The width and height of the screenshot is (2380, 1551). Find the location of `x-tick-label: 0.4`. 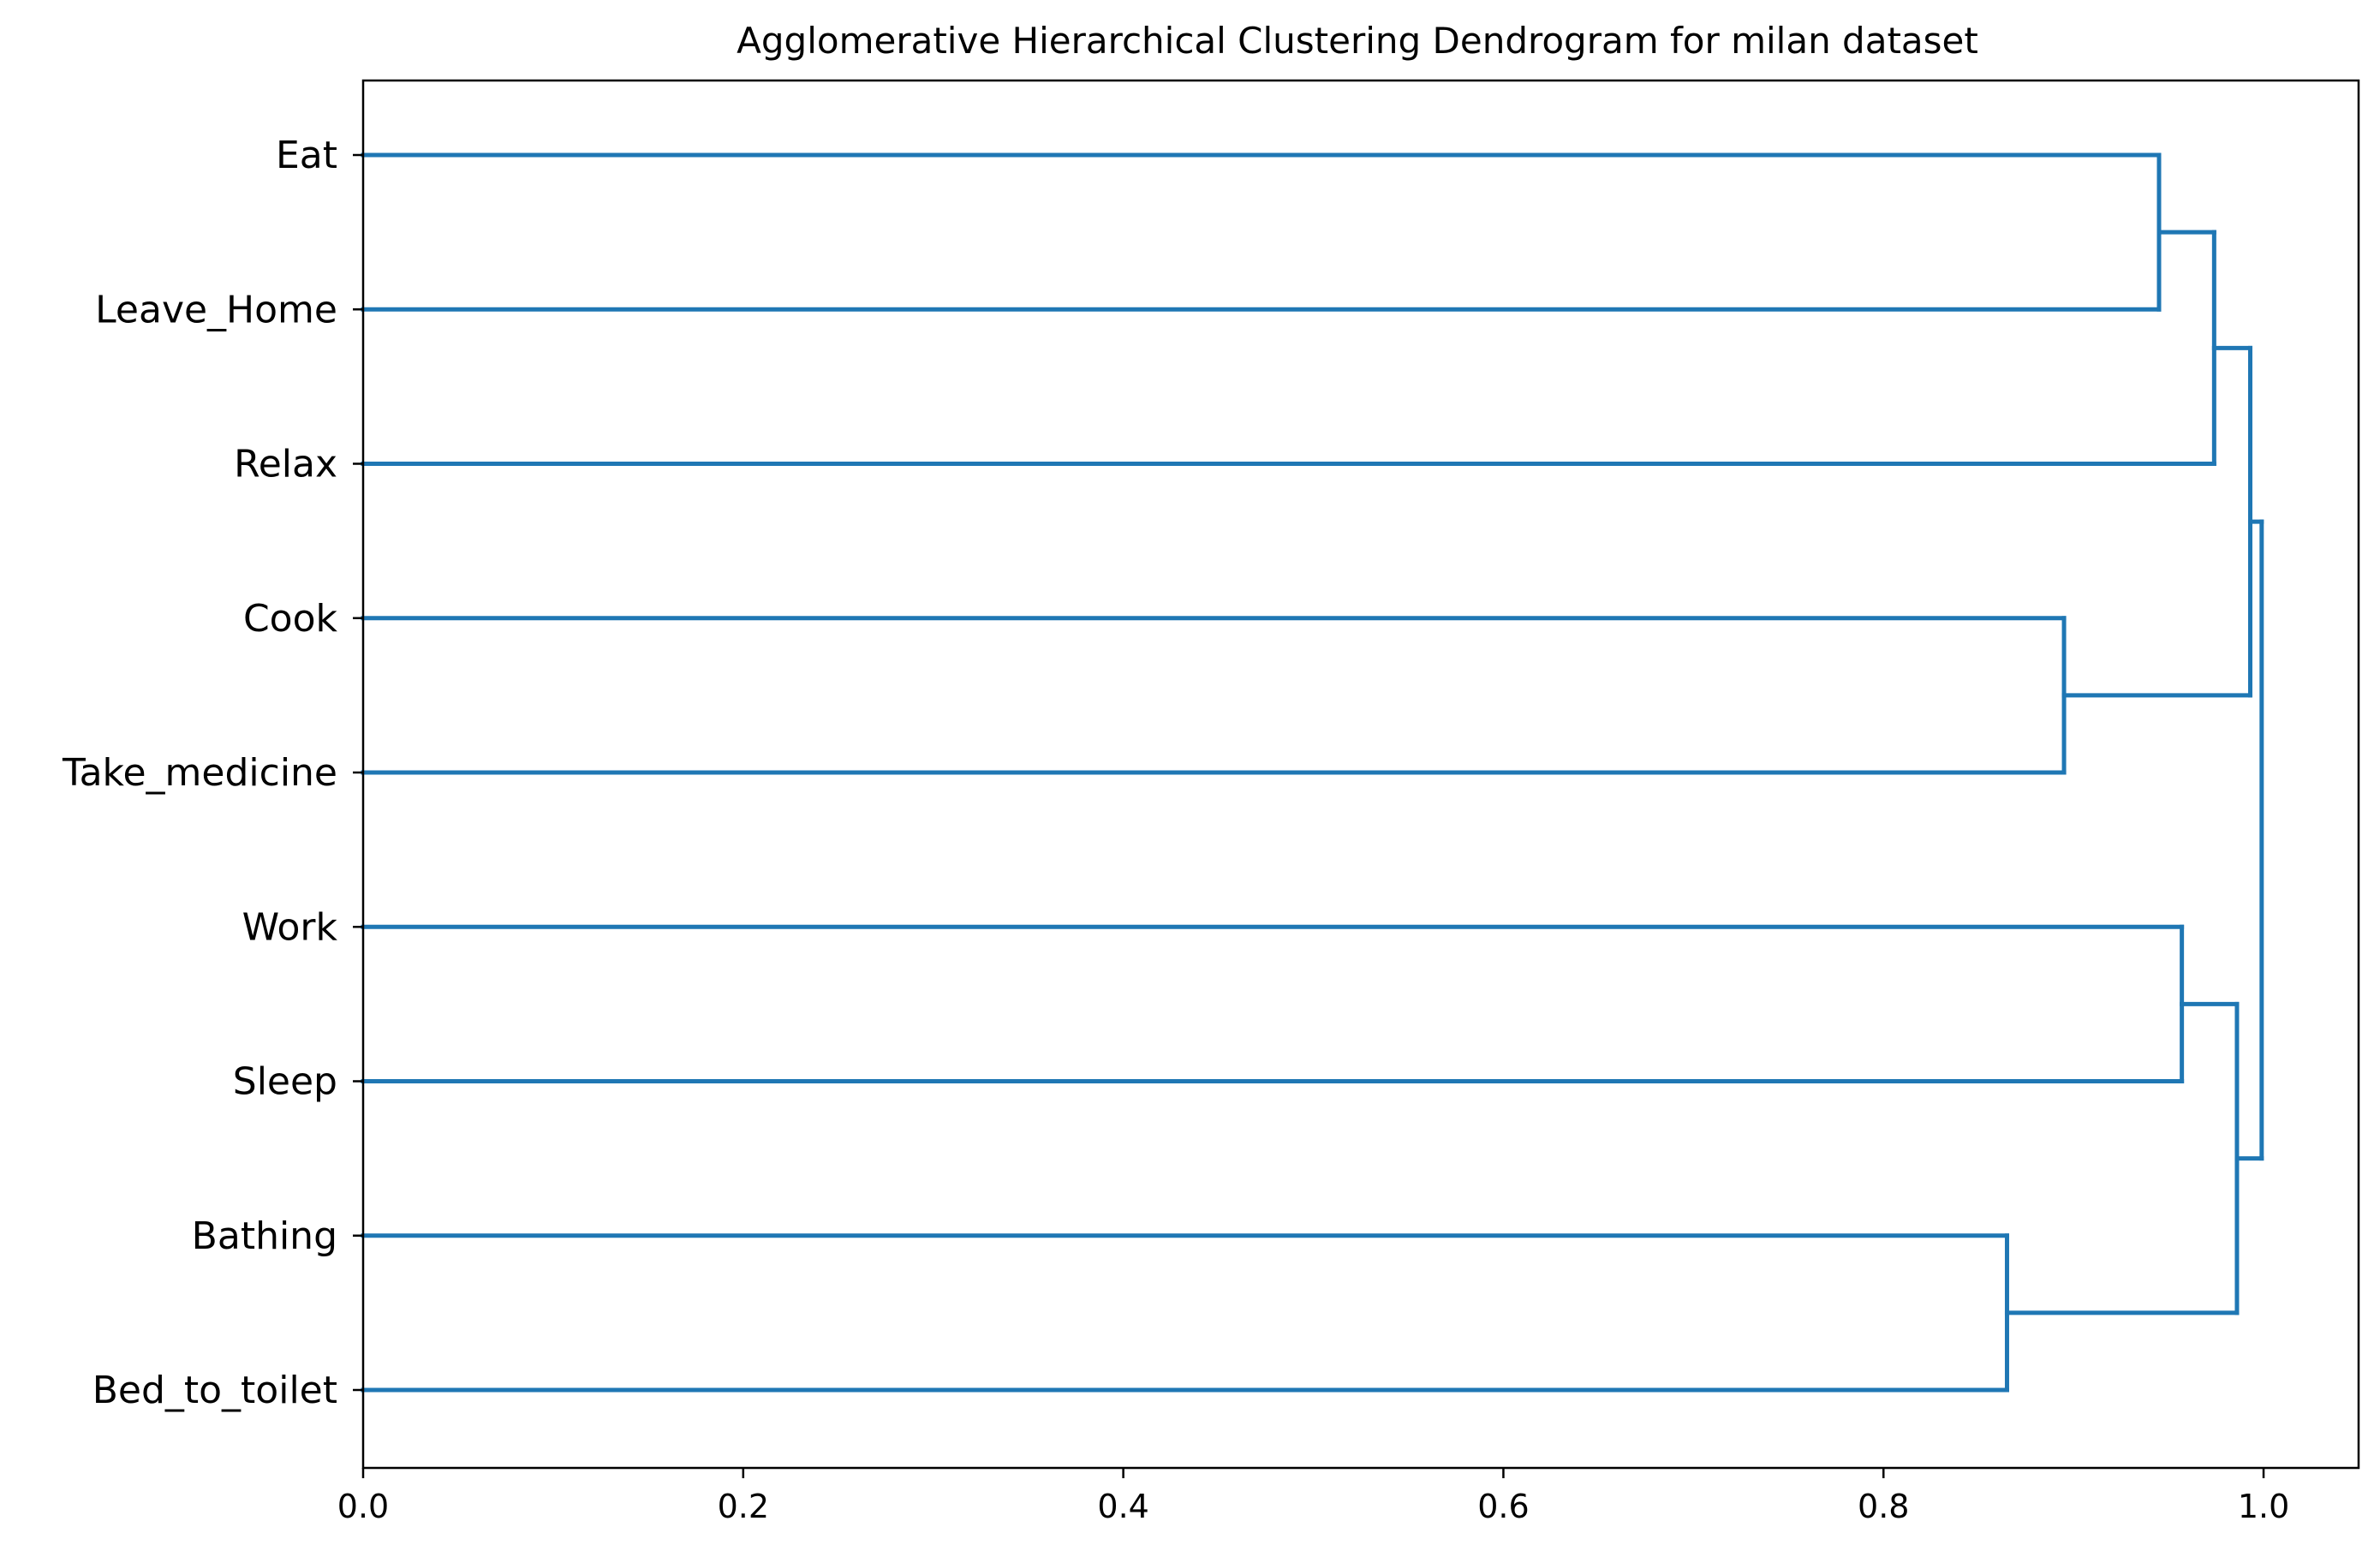

x-tick-label: 0.4 is located at coordinates (1122, 1506).